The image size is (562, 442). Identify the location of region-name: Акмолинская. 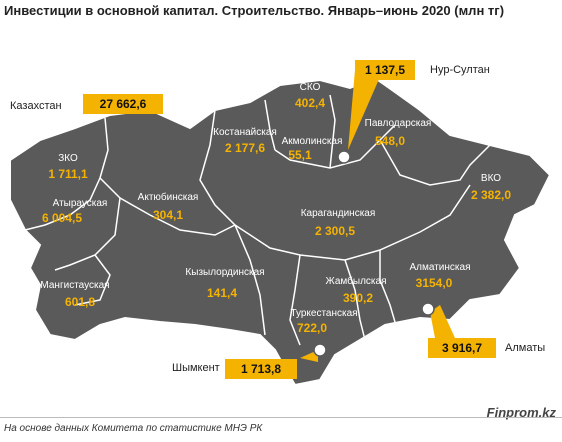
(312, 141).